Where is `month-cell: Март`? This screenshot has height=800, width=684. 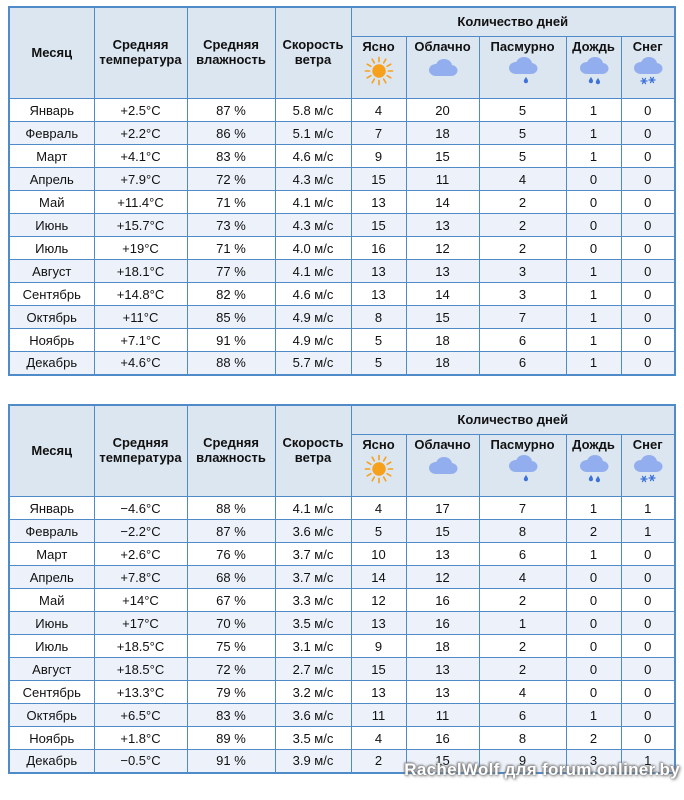
month-cell: Март is located at coordinates (51, 156).